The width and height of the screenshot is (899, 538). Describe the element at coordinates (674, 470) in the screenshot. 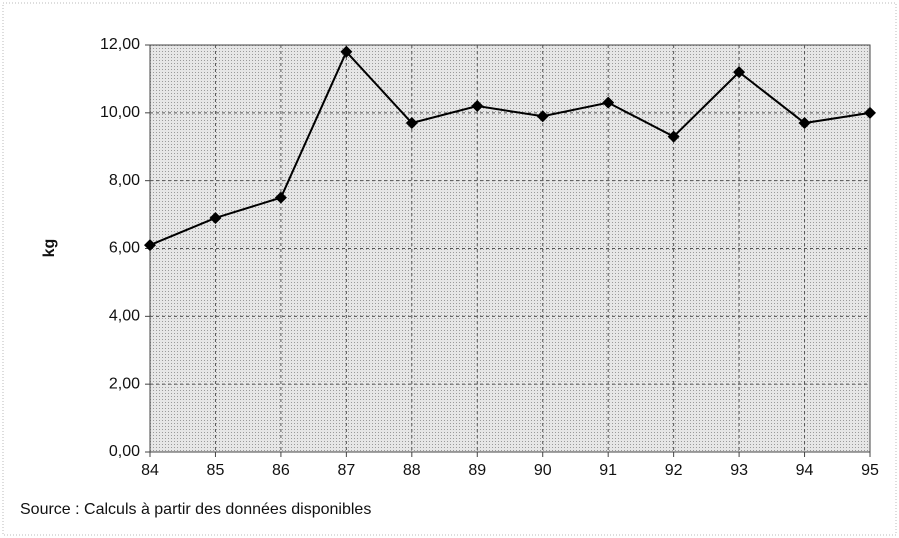

I see `x-tick-label: 92` at that location.